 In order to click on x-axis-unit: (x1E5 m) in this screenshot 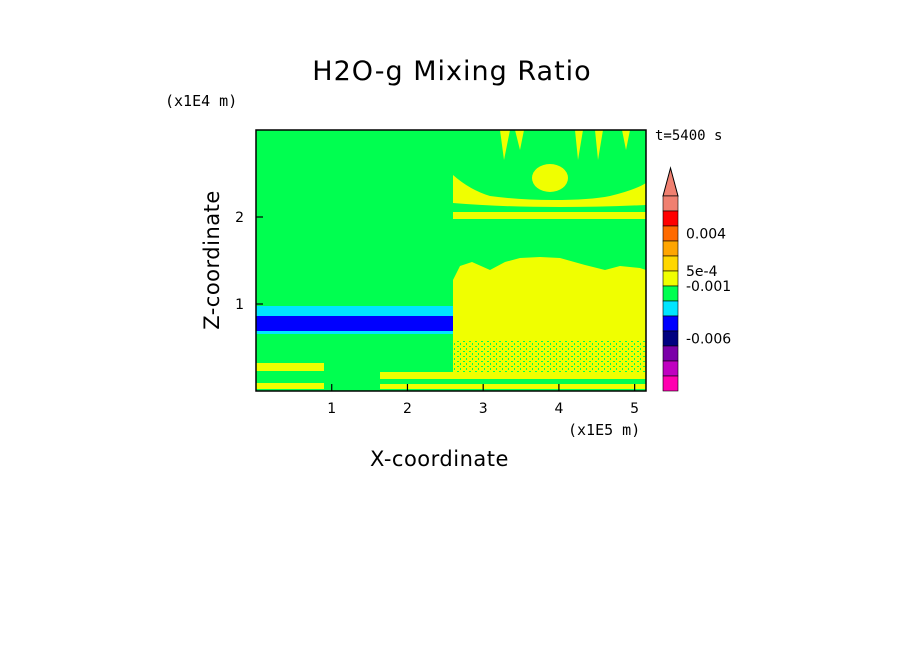, I will do `click(604, 430)`.